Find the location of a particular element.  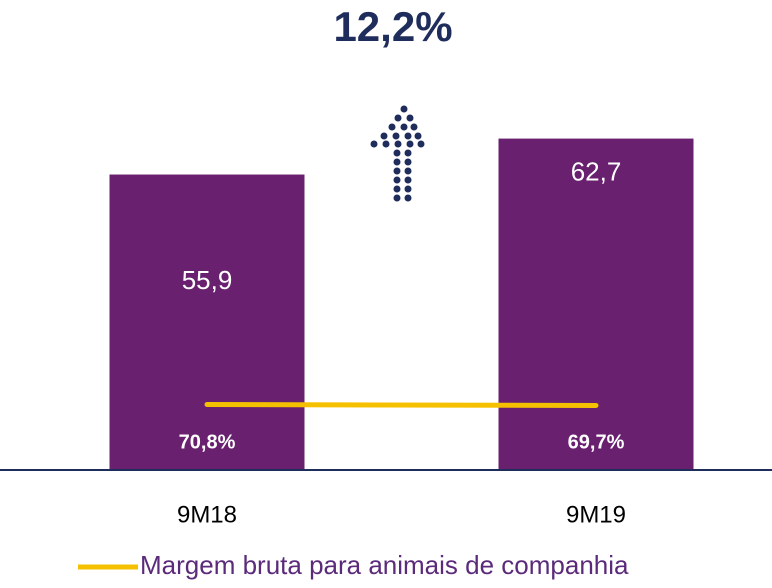

x-tick-label: 9M18 is located at coordinates (207, 514).